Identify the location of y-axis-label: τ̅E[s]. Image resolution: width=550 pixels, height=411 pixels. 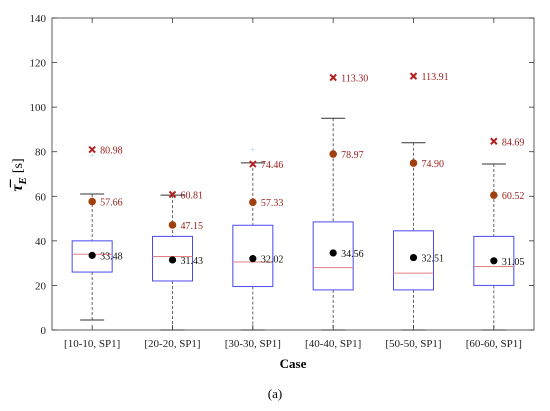
(18, 174).